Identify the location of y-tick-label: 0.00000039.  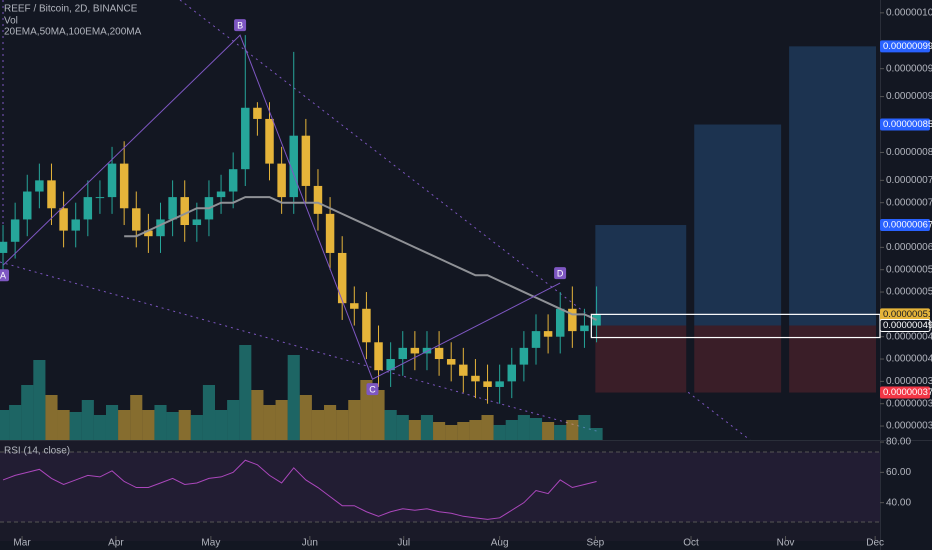
(909, 381).